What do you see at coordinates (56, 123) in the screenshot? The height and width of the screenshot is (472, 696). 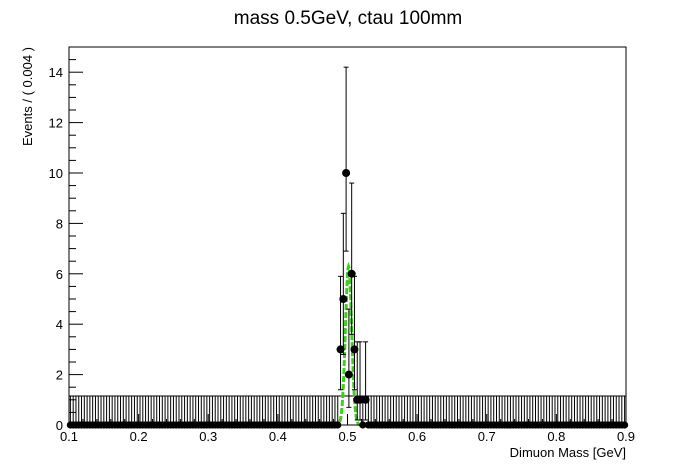 I see `y-tick-label: 12` at bounding box center [56, 123].